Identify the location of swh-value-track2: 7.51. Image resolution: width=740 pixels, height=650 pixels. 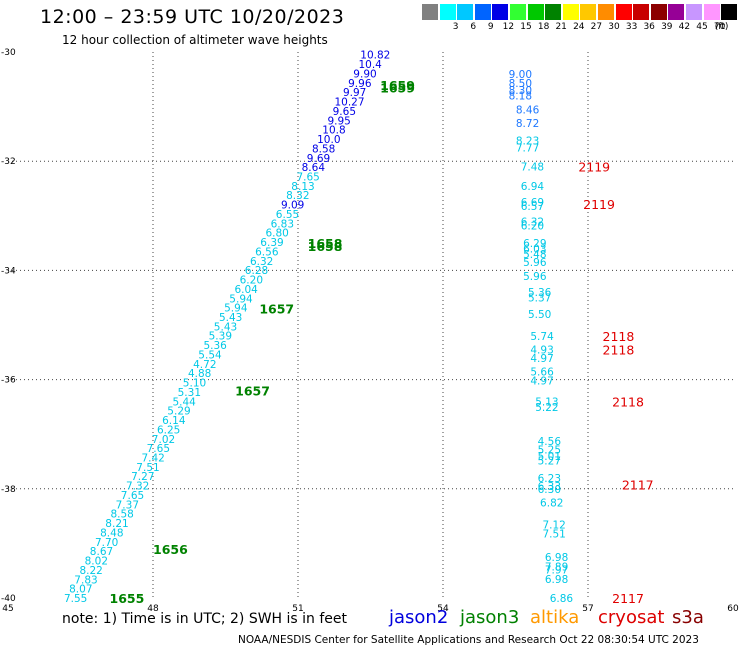
(553, 535).